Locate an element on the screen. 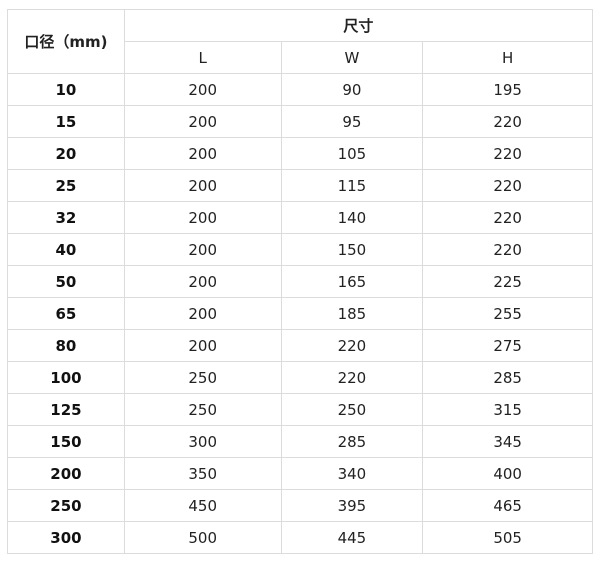 The image size is (603, 565). cell-h: 400 is located at coordinates (507, 473).